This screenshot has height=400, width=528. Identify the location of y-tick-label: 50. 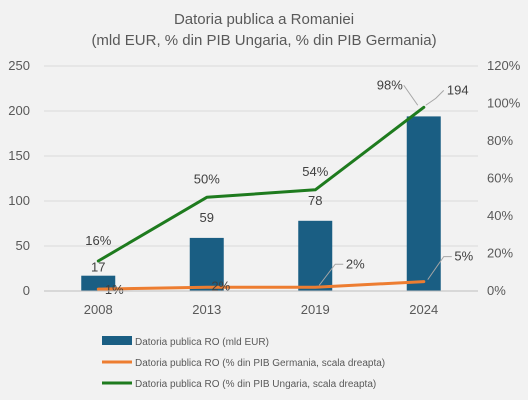
(23, 245).